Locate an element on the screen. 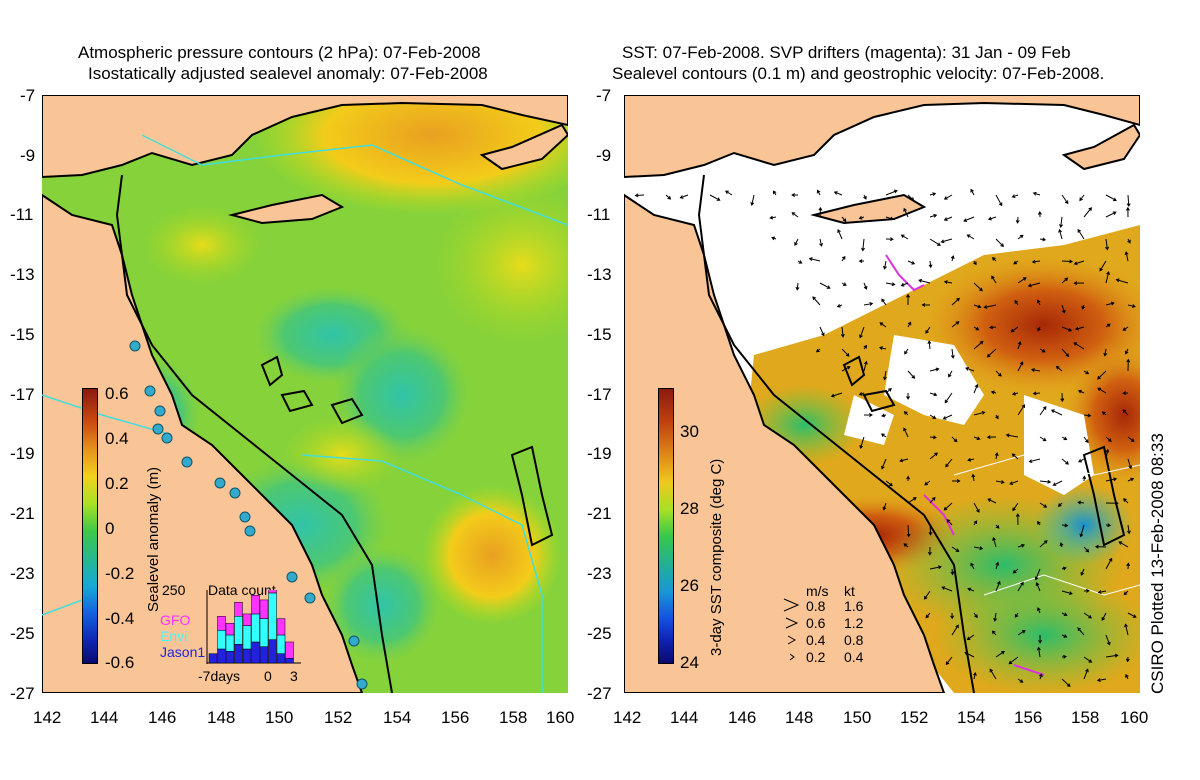 The width and height of the screenshot is (1200, 780). left-x-tick: 152 is located at coordinates (338, 717).